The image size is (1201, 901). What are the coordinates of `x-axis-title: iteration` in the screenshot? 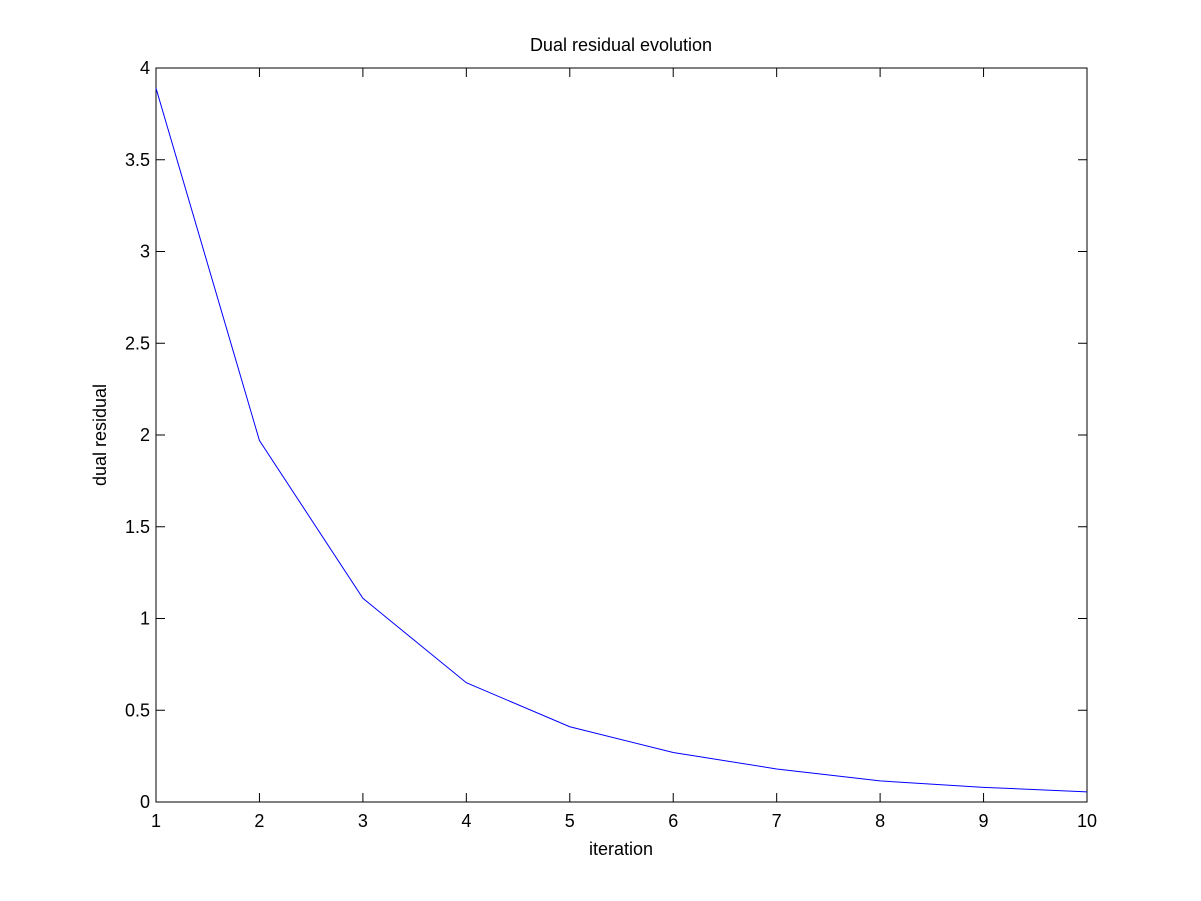 It's located at (621, 849).